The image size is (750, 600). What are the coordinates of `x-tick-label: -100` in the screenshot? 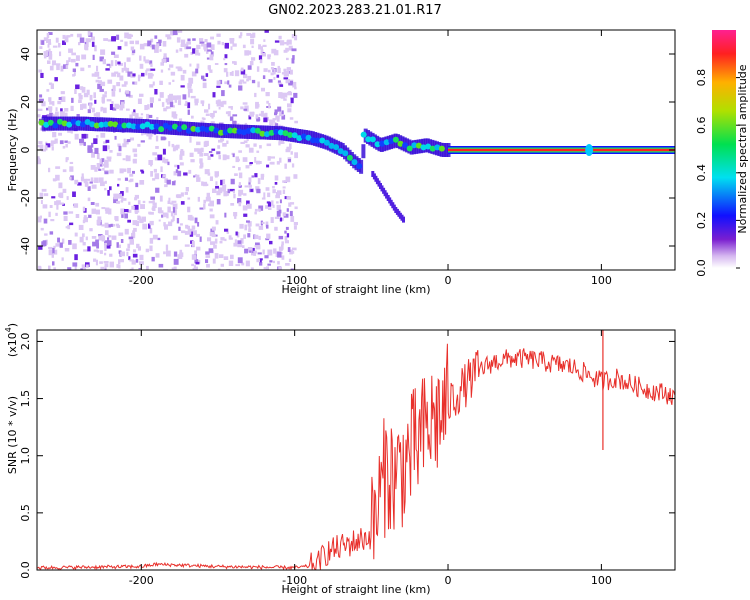 It's located at (294, 280).